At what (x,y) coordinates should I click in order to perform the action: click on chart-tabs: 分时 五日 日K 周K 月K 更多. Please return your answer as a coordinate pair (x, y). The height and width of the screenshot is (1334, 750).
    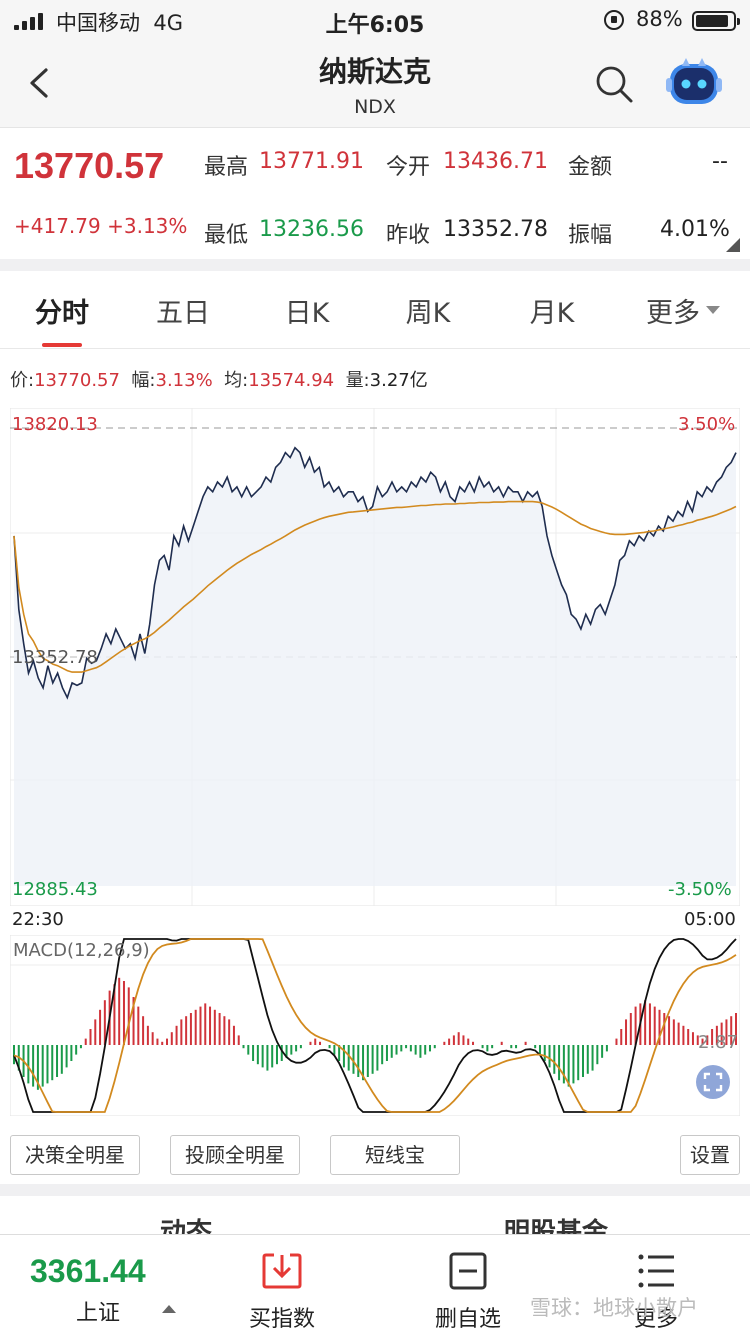
    Looking at the image, I should click on (375, 310).